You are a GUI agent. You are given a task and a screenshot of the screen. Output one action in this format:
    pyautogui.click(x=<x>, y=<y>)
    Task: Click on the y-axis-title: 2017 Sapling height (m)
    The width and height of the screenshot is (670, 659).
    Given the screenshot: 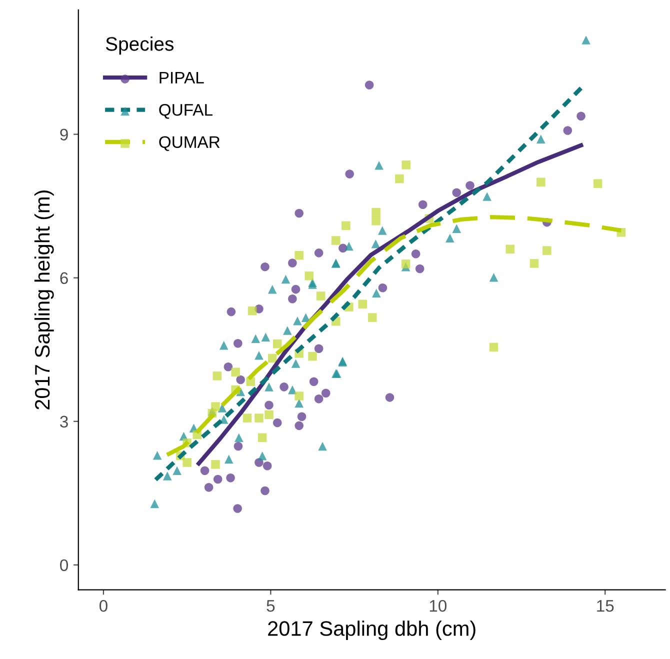 What is the action you would take?
    pyautogui.click(x=44, y=300)
    